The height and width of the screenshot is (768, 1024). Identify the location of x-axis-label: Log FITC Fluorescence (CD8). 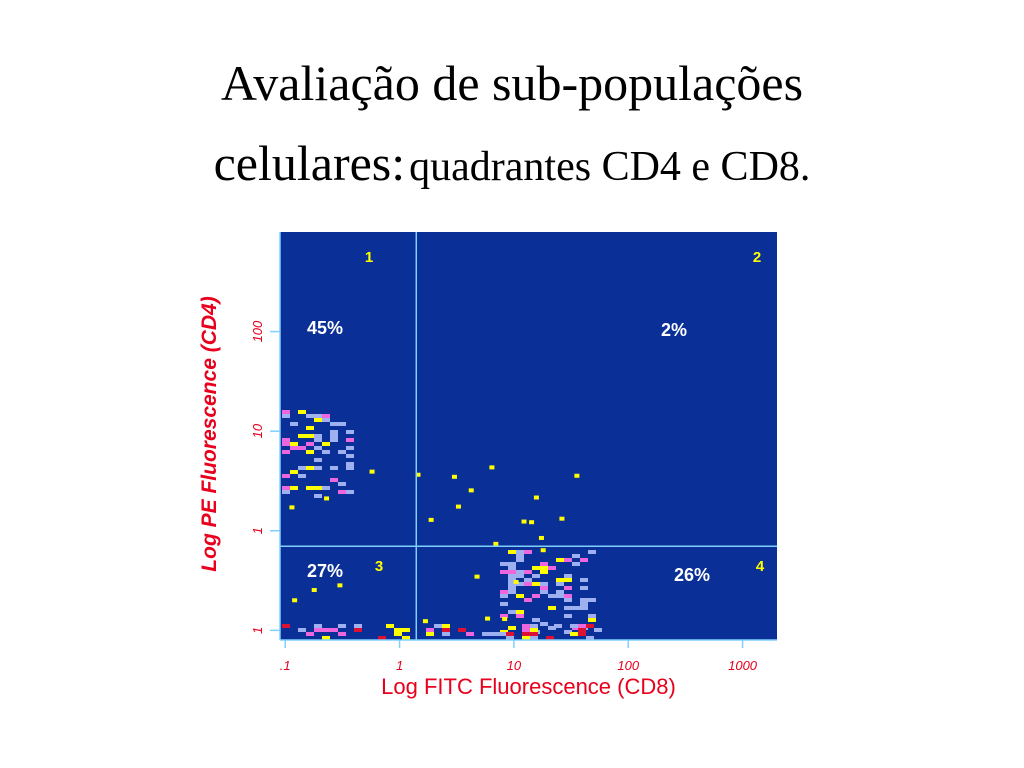
(528, 686).